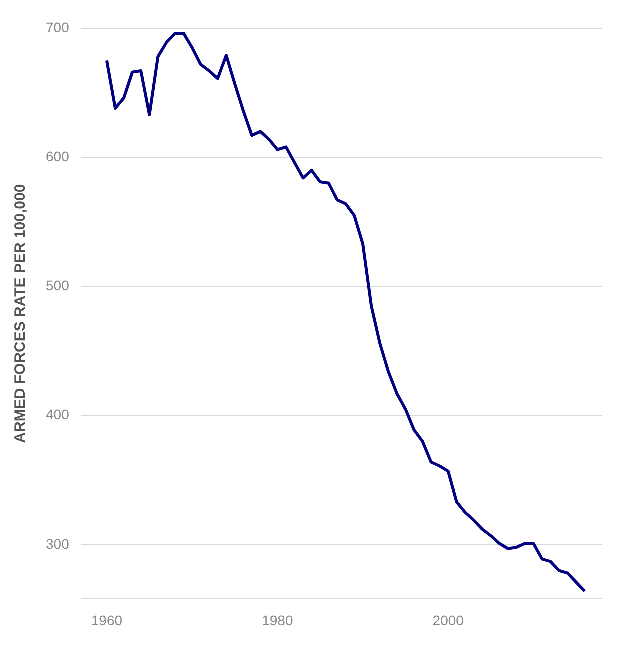 The height and width of the screenshot is (652, 622). Describe the element at coordinates (21, 314) in the screenshot. I see `y-axis-title: ARMED FORCES RATE PER 100,000` at that location.